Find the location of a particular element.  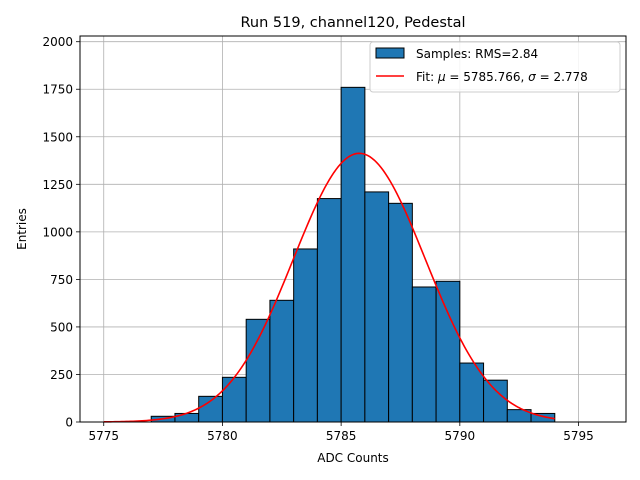

y-axis-ticks: 0 250 500 750 1000 1250 1500 1750 2000 is located at coordinates (61, 232).